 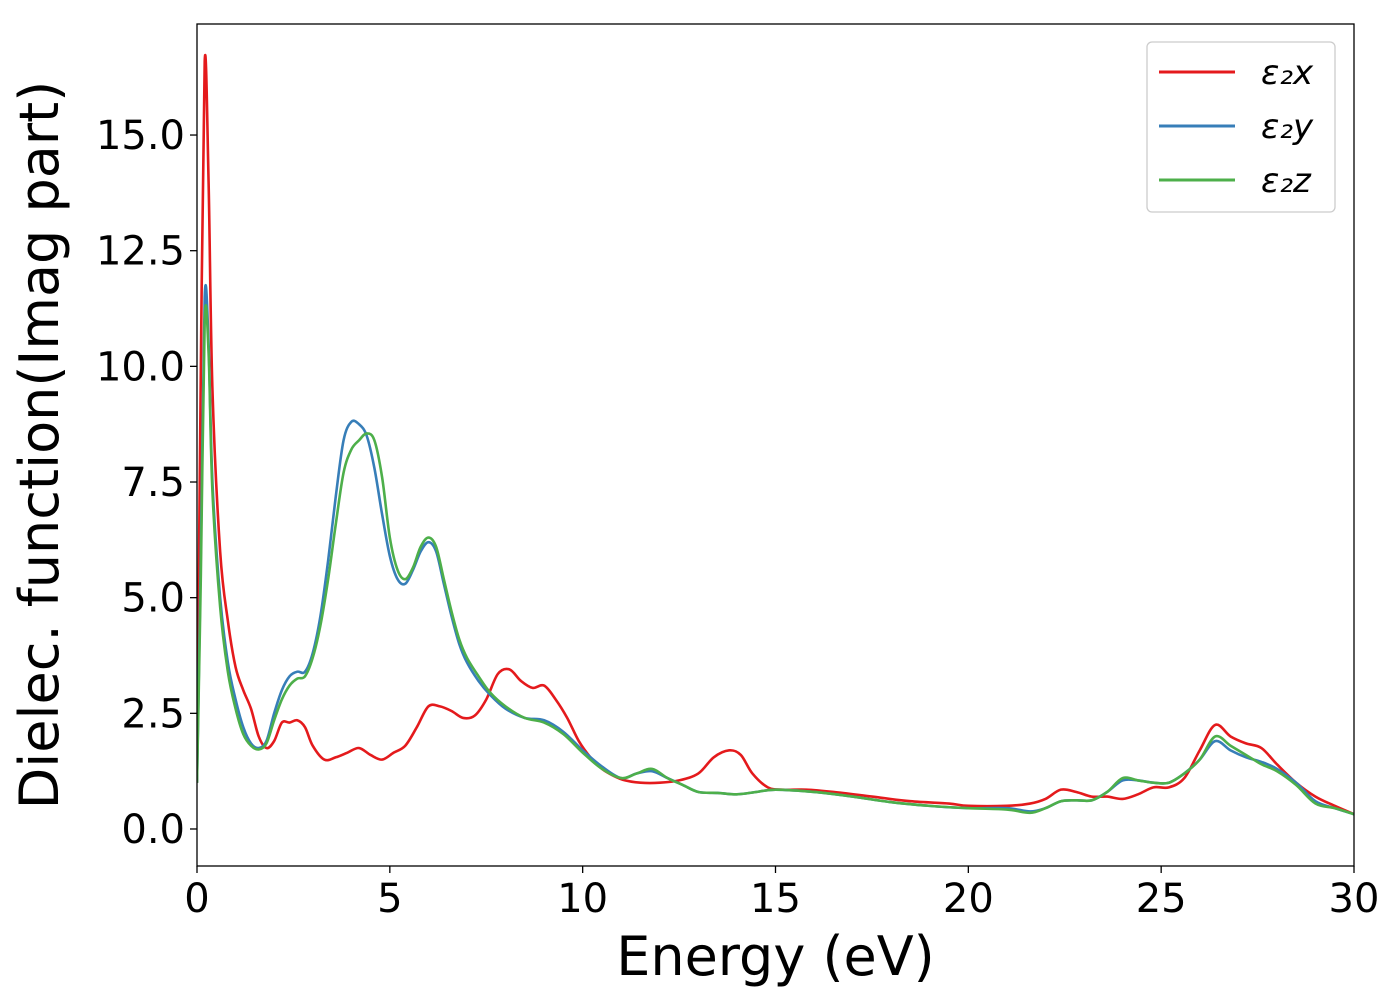 I want to click on y-tick-label: 2.5, so click(x=153, y=714).